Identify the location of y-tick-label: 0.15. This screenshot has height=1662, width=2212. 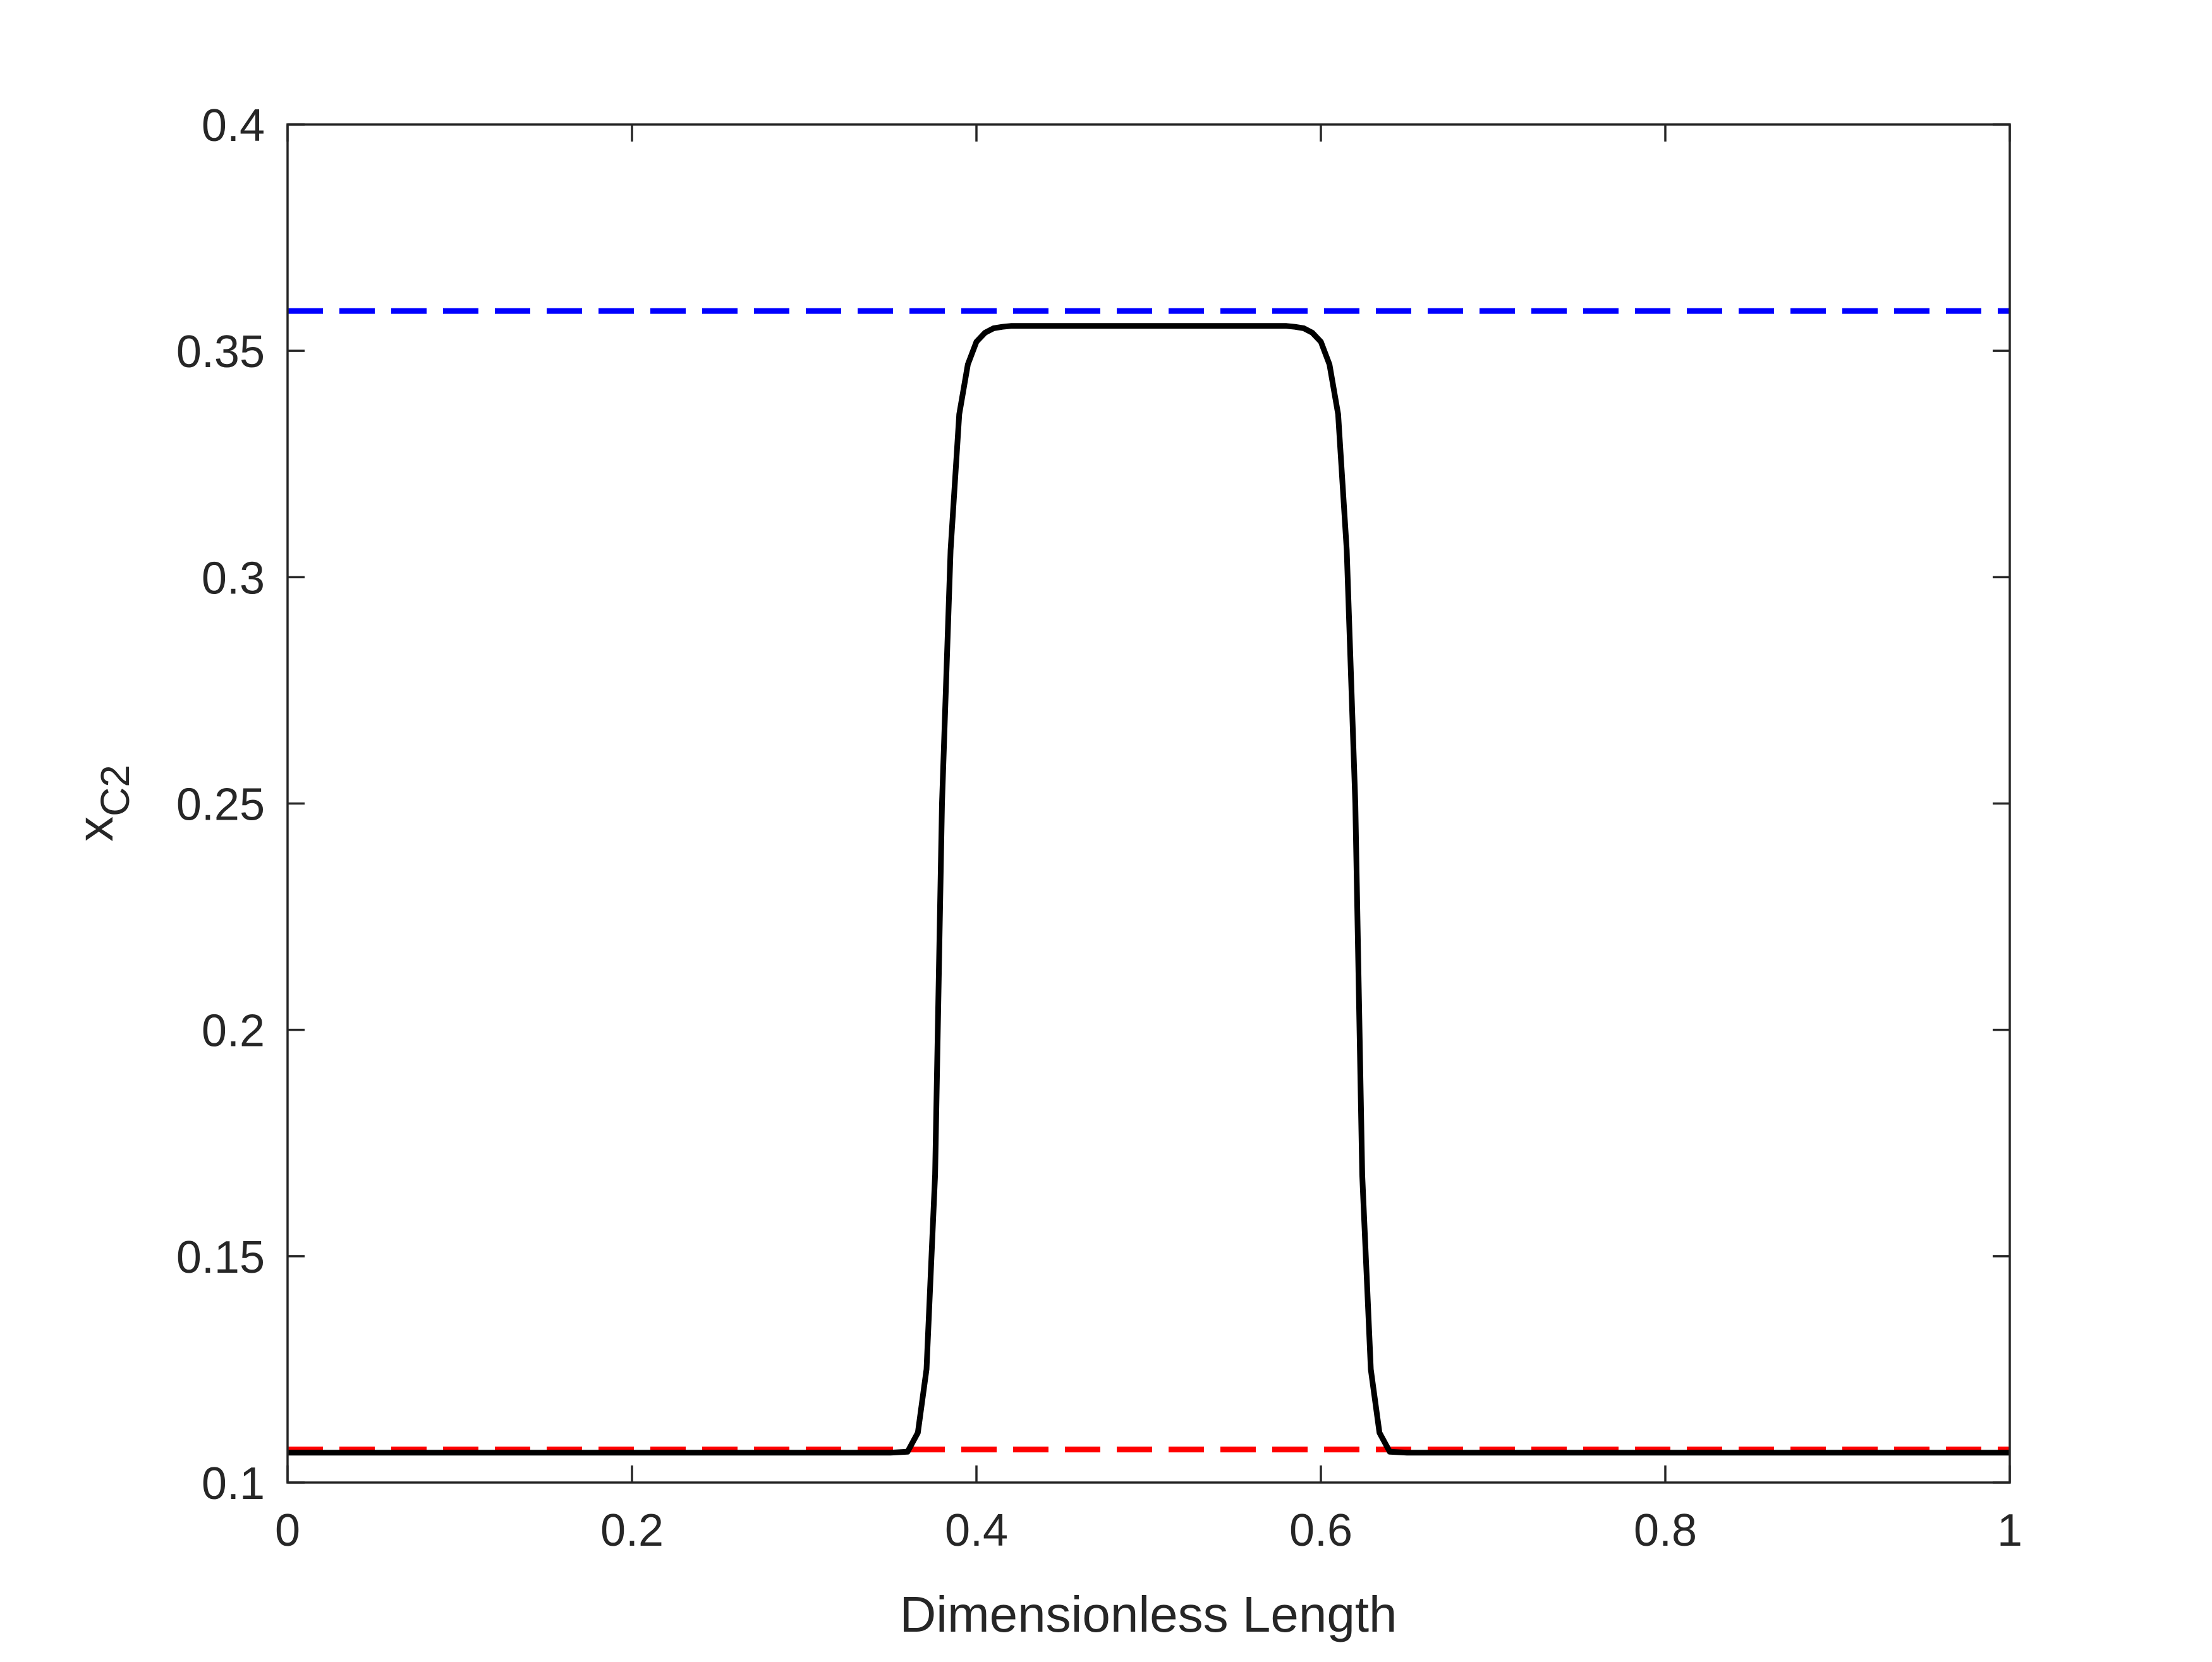
(221, 1257).